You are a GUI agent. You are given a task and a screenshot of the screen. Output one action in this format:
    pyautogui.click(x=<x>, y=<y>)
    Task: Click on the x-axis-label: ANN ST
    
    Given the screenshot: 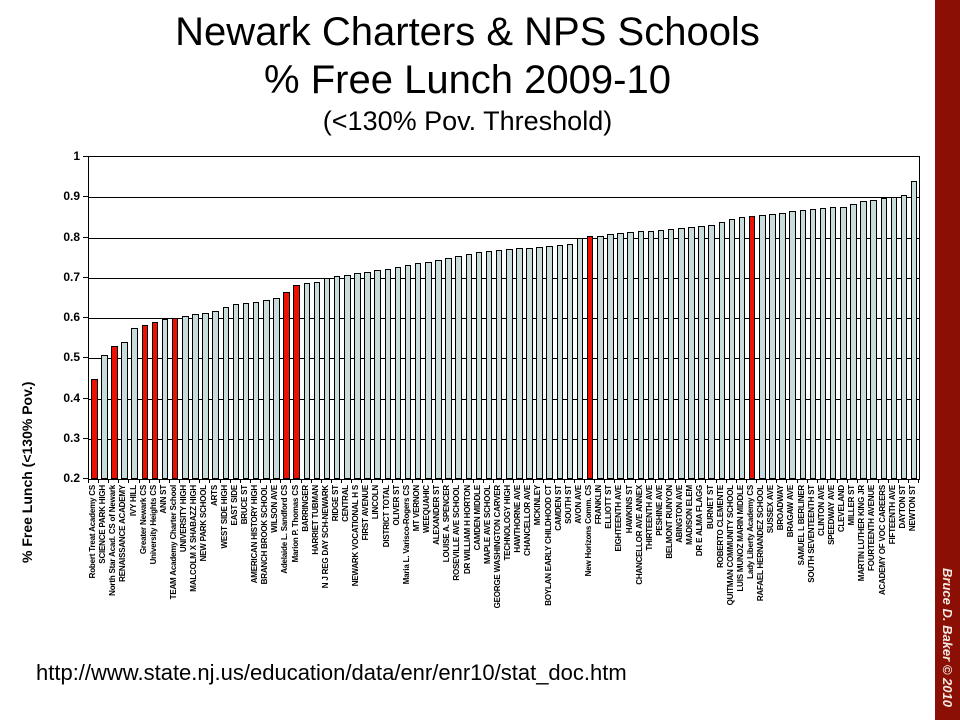 What is the action you would take?
    pyautogui.click(x=163, y=499)
    